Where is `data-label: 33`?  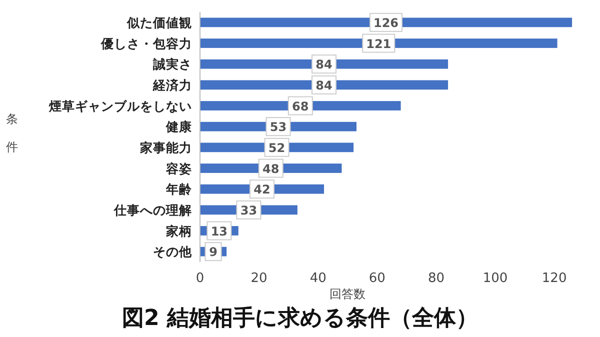
data-label: 33 is located at coordinates (249, 210).